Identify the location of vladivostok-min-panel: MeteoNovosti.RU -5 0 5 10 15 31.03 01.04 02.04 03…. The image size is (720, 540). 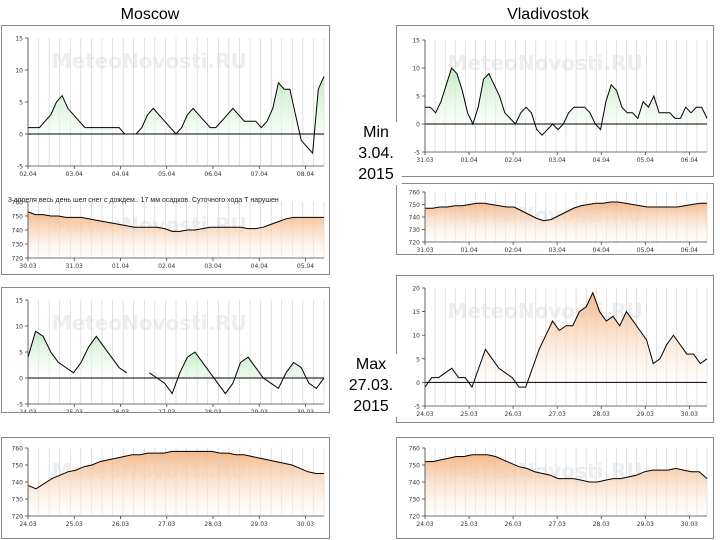
(555, 101).